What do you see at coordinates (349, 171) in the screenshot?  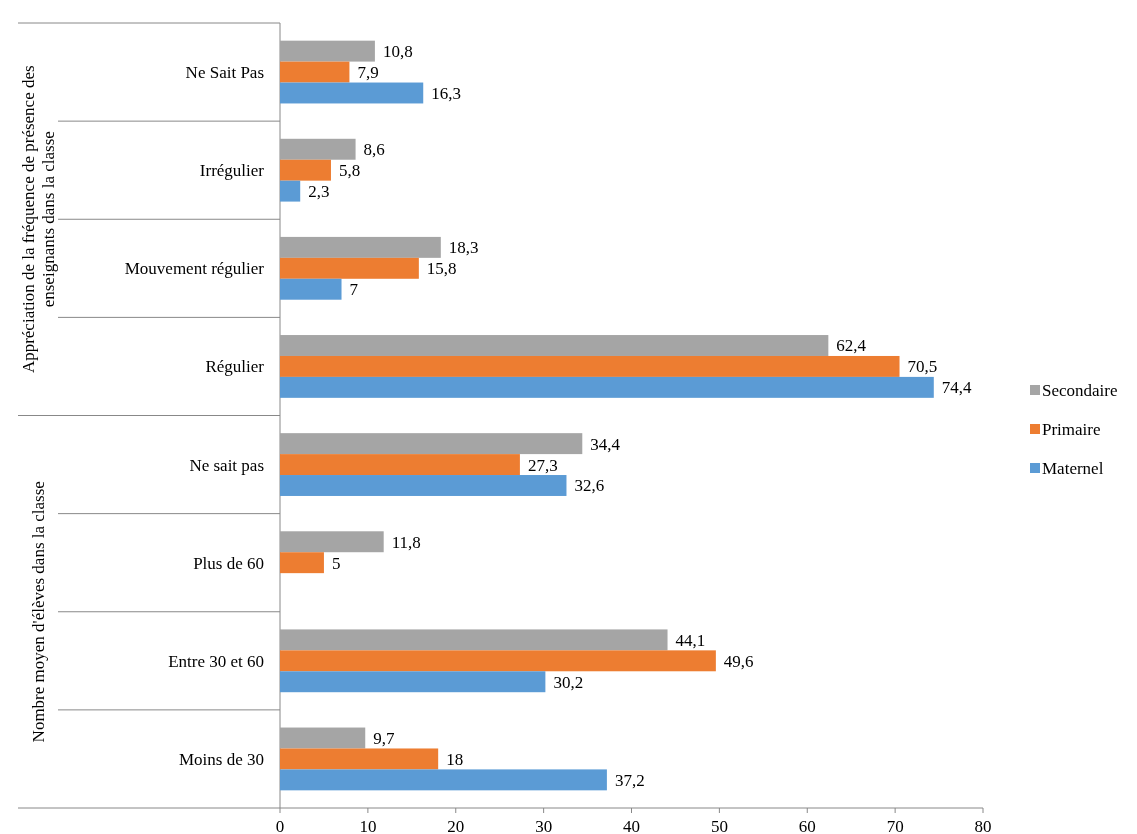 I see `data-label: 5,8` at bounding box center [349, 171].